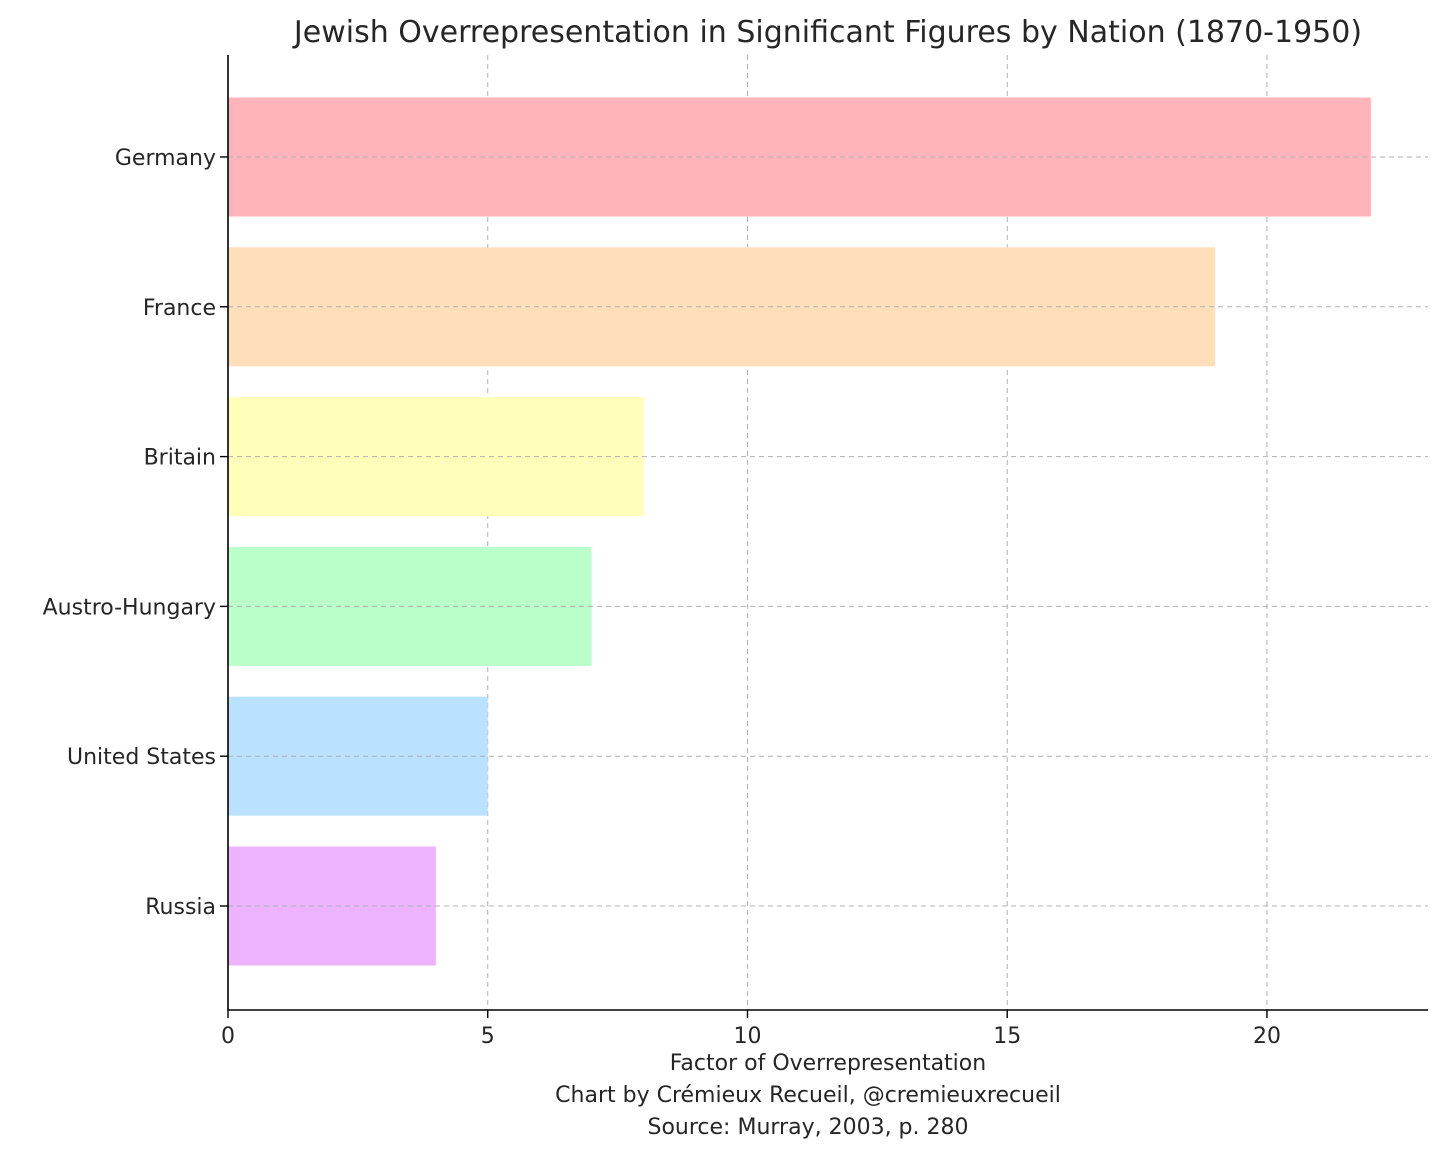 Image resolution: width=1456 pixels, height=1158 pixels. What do you see at coordinates (228, 1036) in the screenshot?
I see `x-tick-label: 0` at bounding box center [228, 1036].